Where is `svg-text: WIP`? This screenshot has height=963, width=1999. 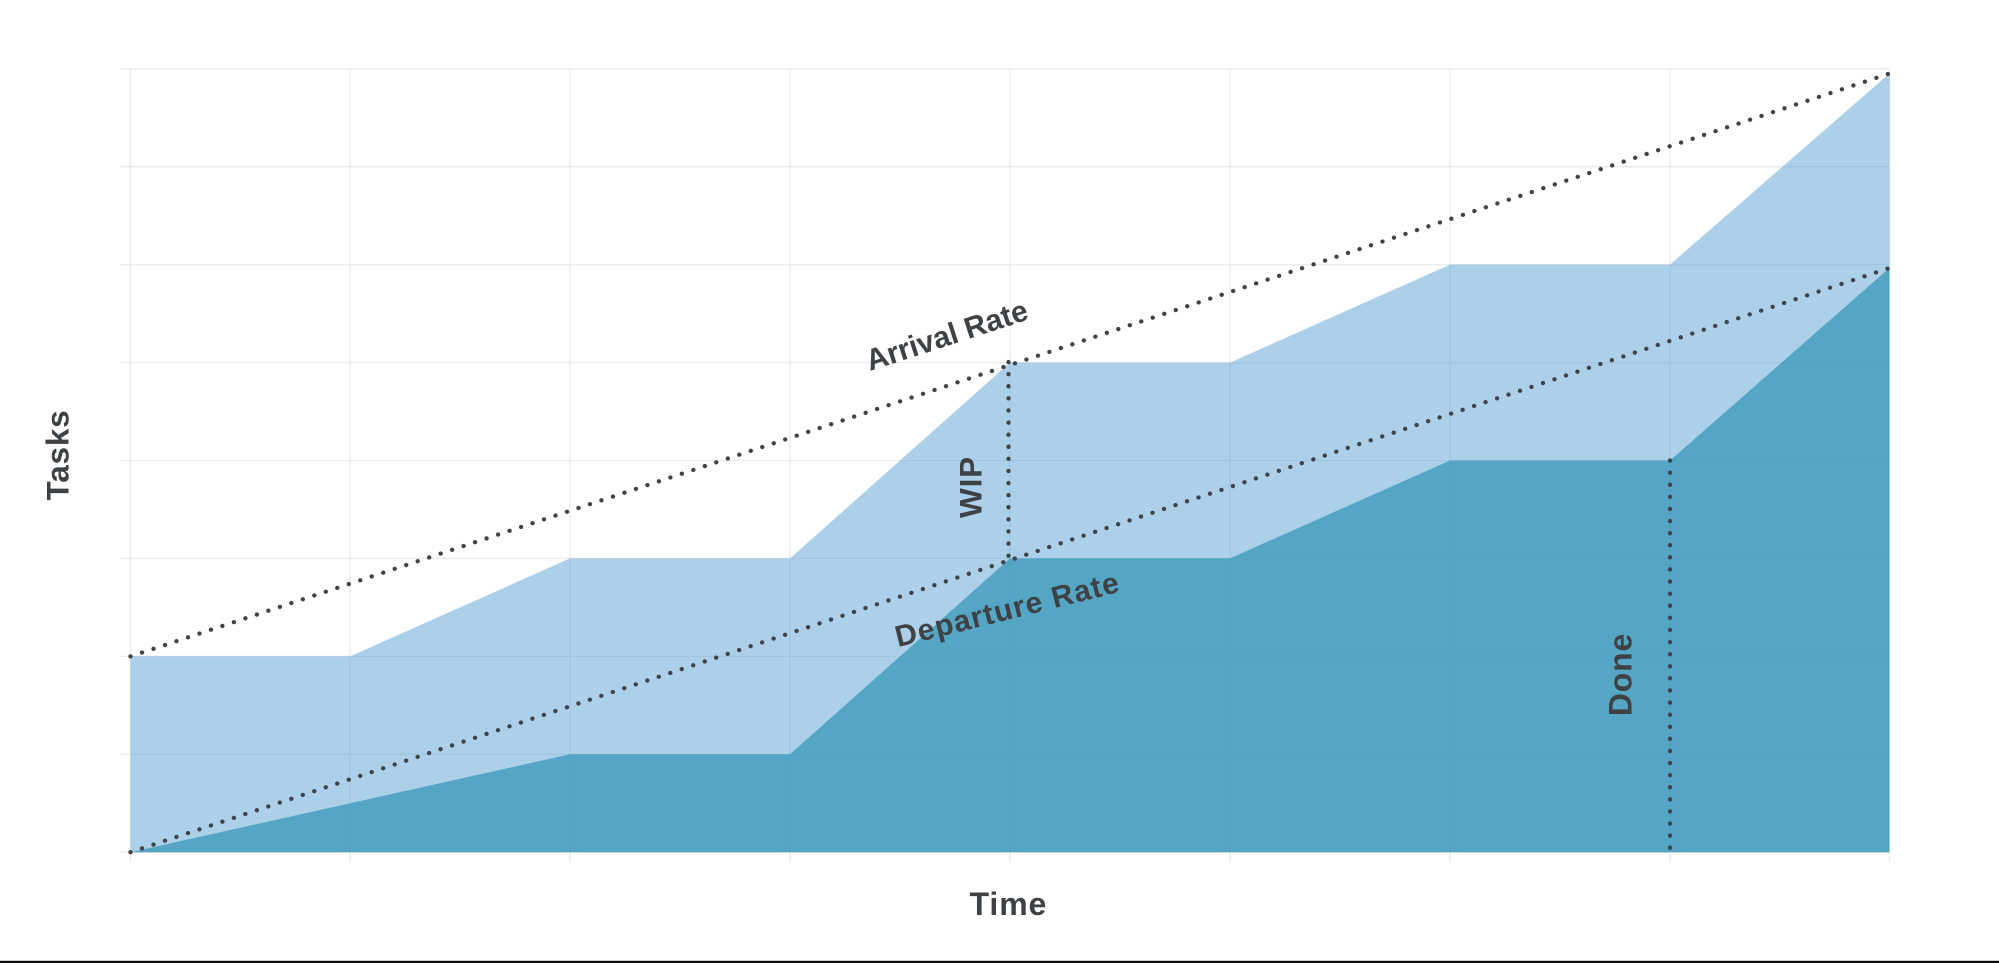 svg-text: WIP is located at coordinates (971, 487).